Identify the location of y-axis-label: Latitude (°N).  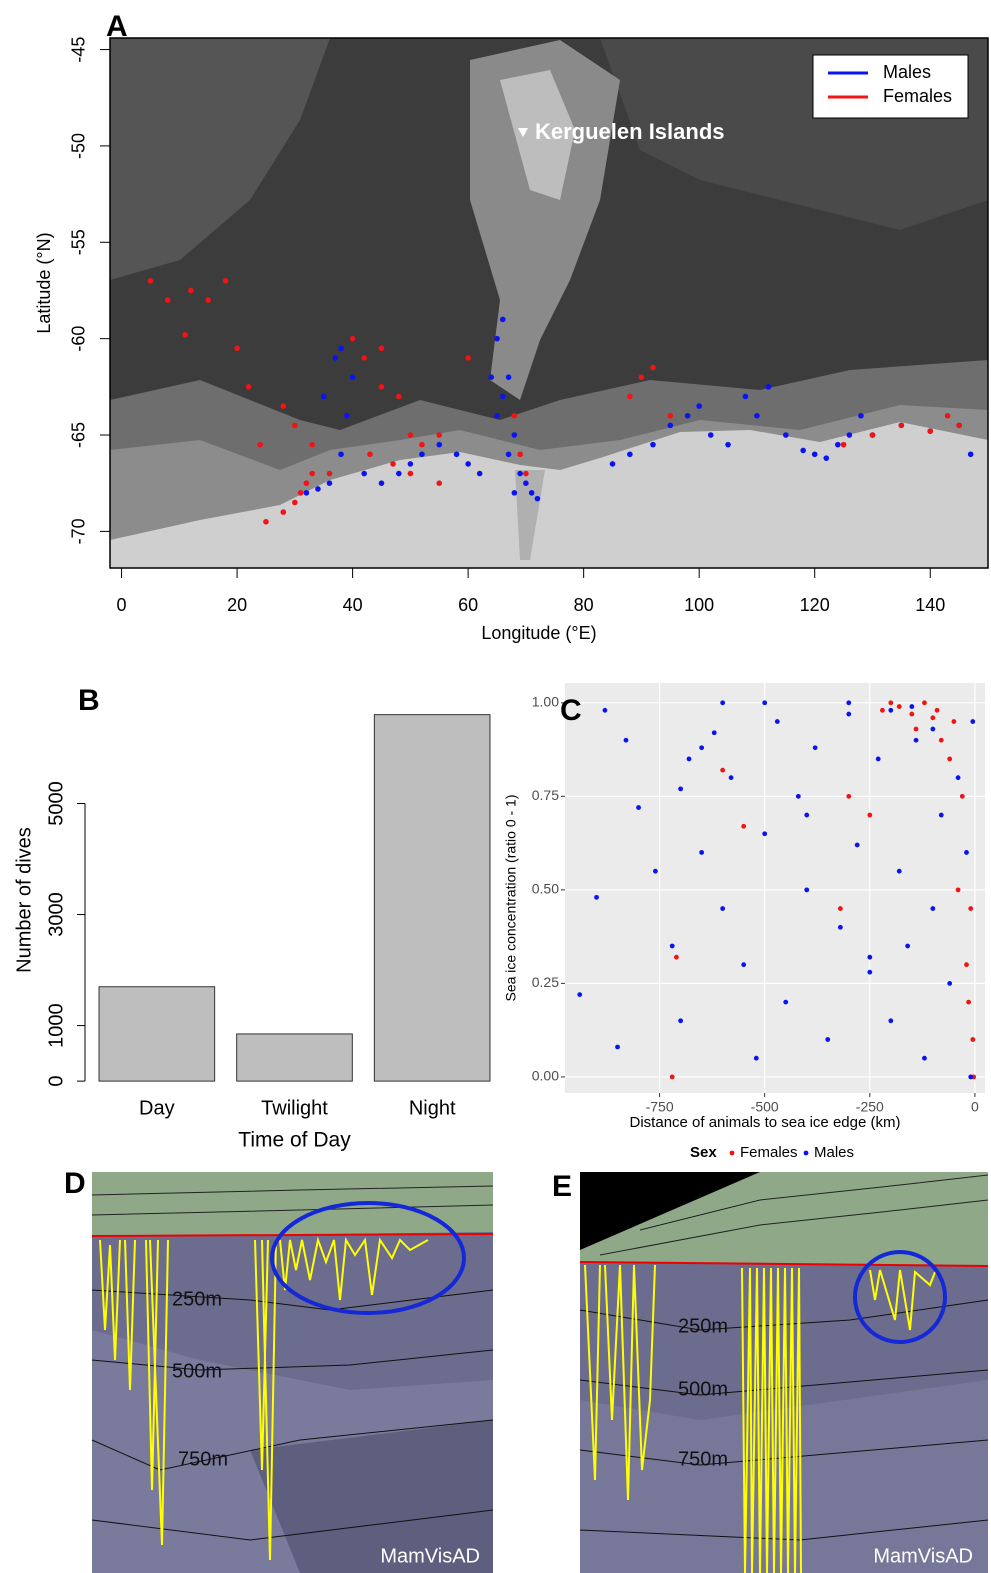
(44, 282).